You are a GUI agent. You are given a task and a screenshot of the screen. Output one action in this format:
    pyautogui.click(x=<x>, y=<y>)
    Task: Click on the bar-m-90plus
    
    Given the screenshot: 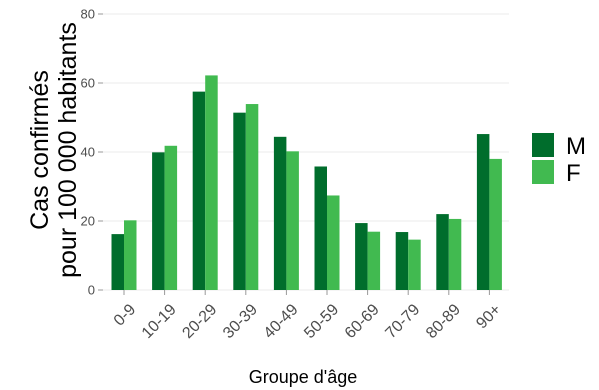 What is the action you would take?
    pyautogui.click(x=483, y=212)
    